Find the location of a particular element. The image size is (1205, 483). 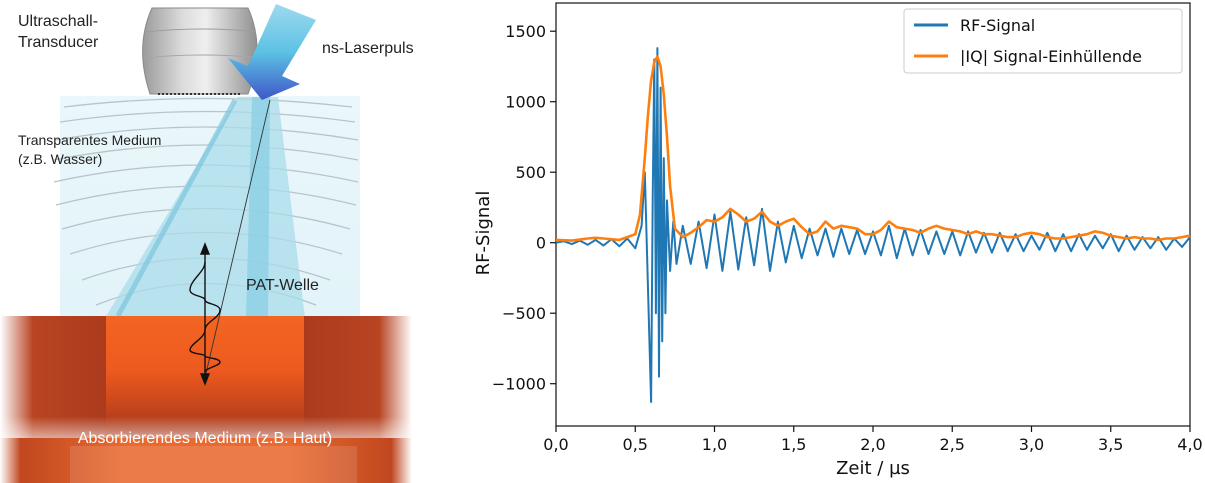

absorbing-medium-base is located at coordinates (206, 460).